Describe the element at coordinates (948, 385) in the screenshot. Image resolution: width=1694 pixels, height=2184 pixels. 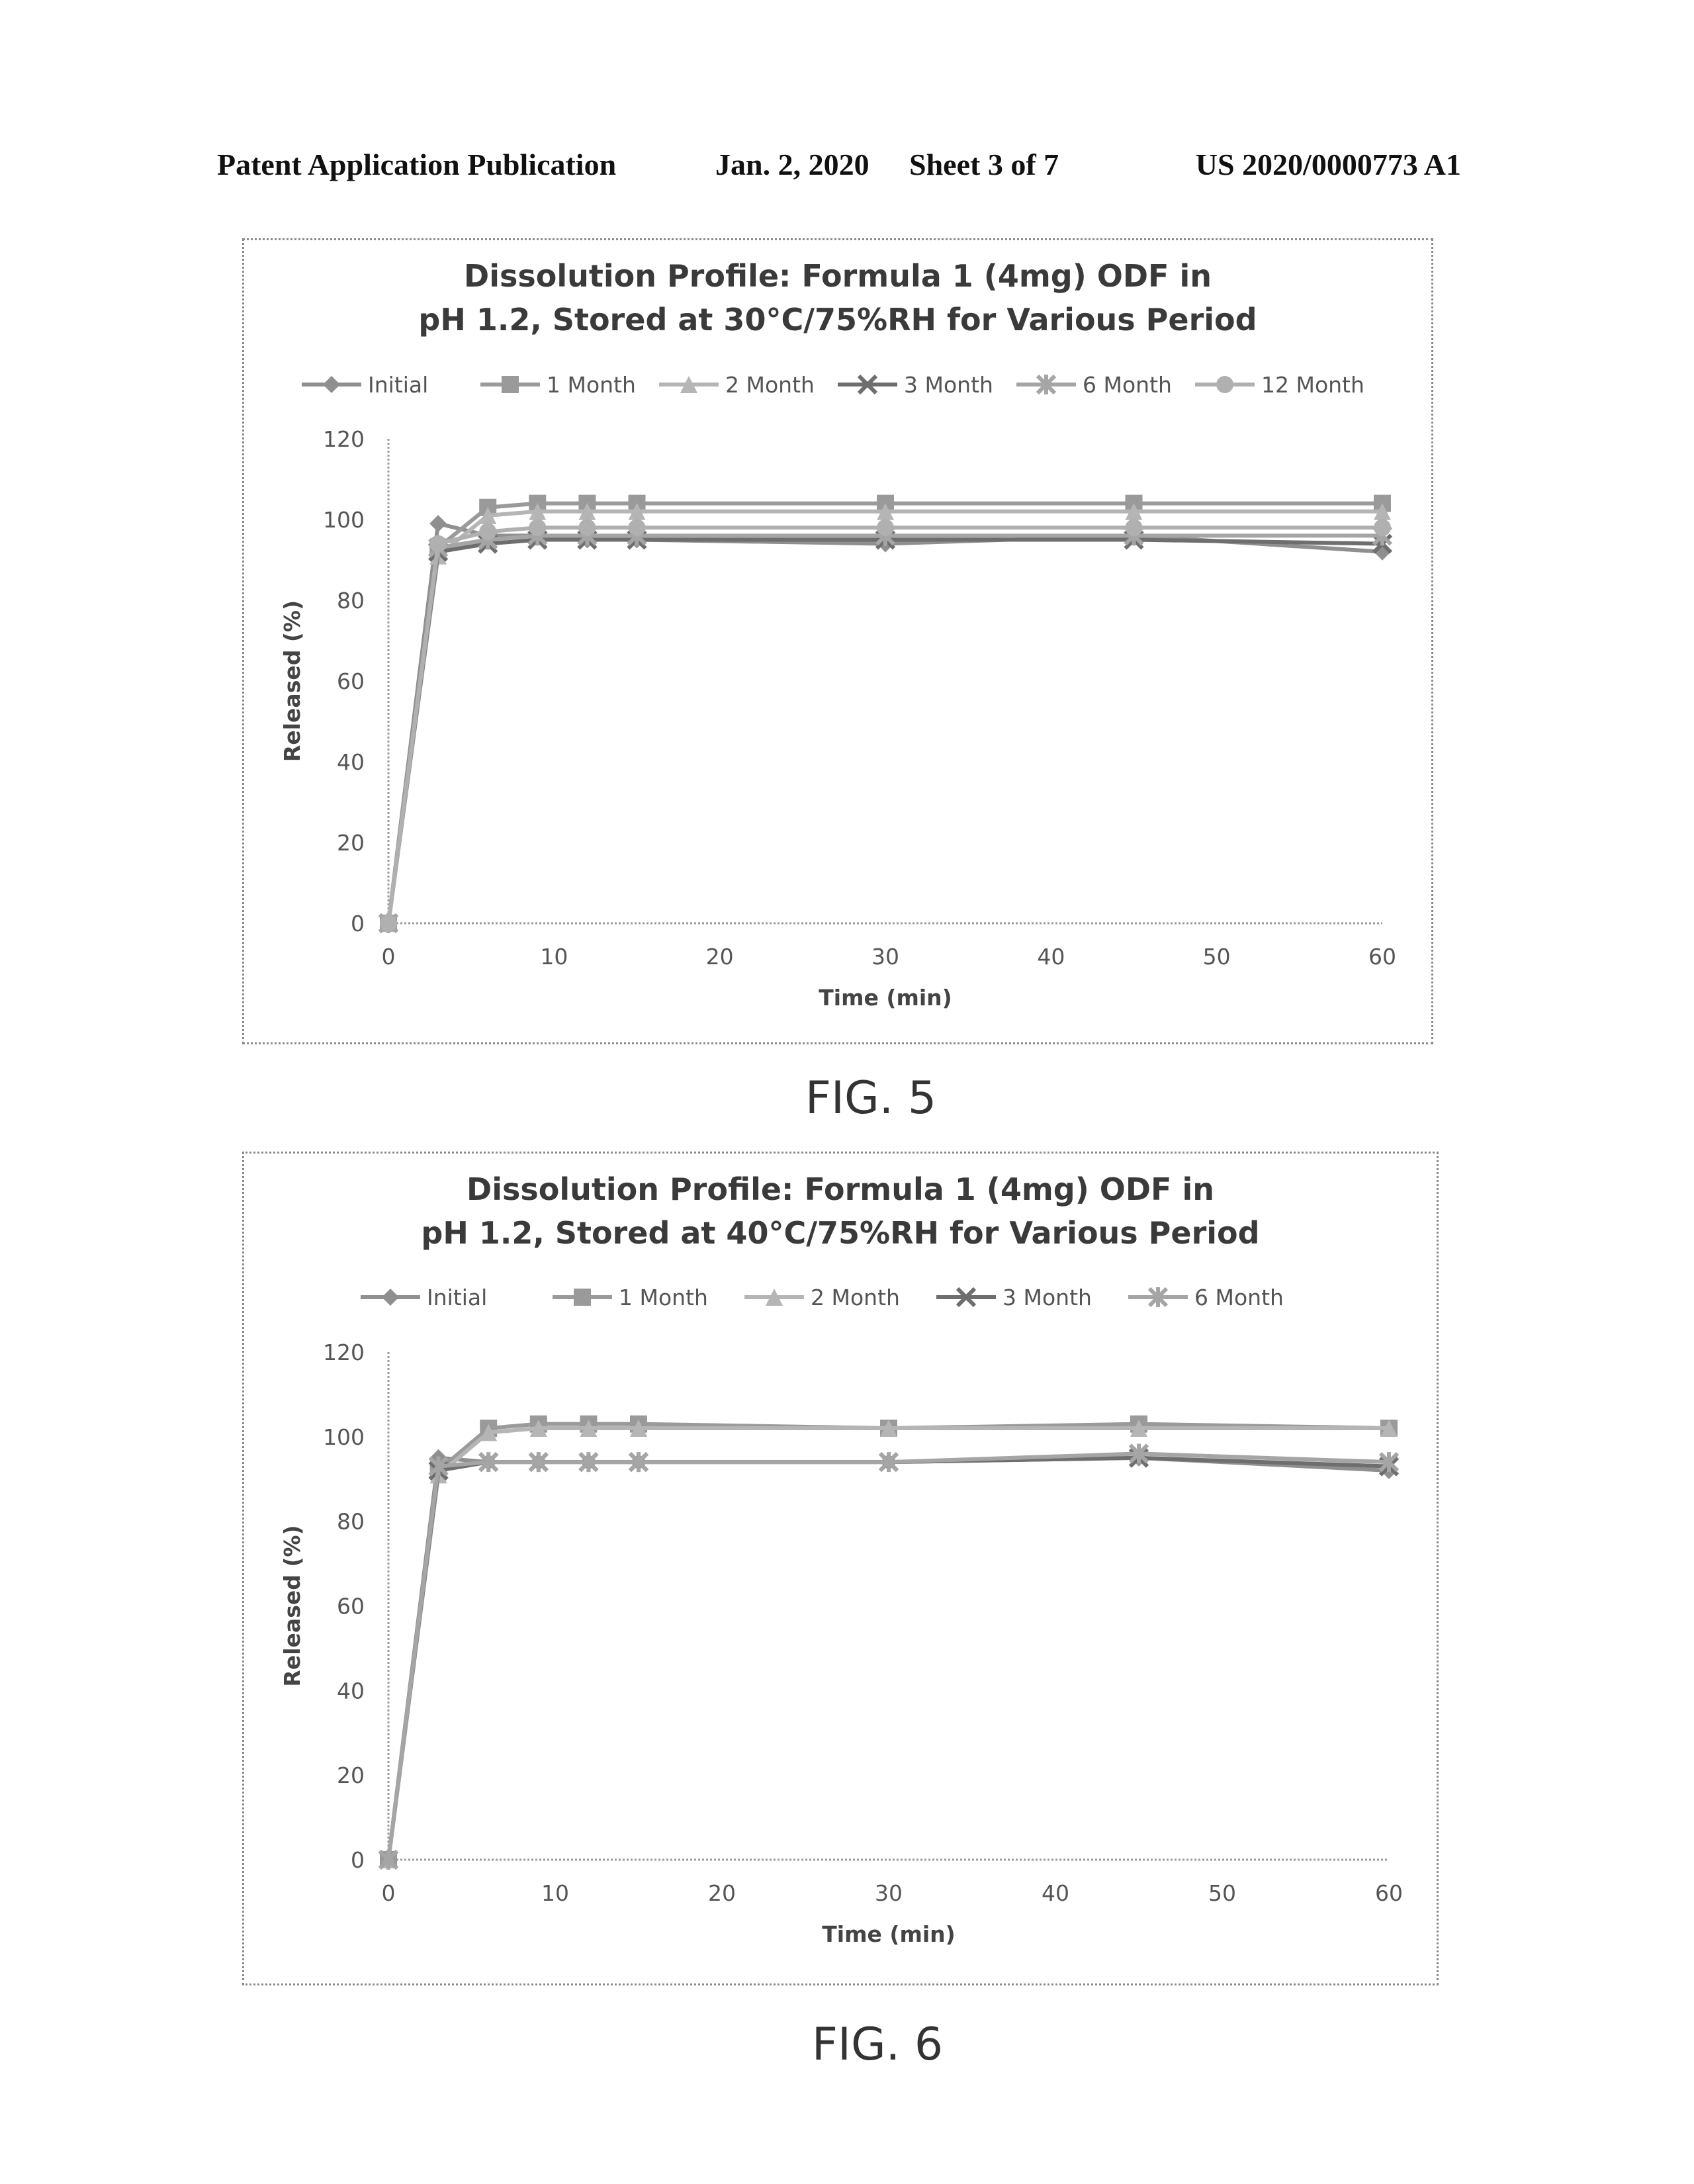
I see `legend-label: 3 Month` at that location.